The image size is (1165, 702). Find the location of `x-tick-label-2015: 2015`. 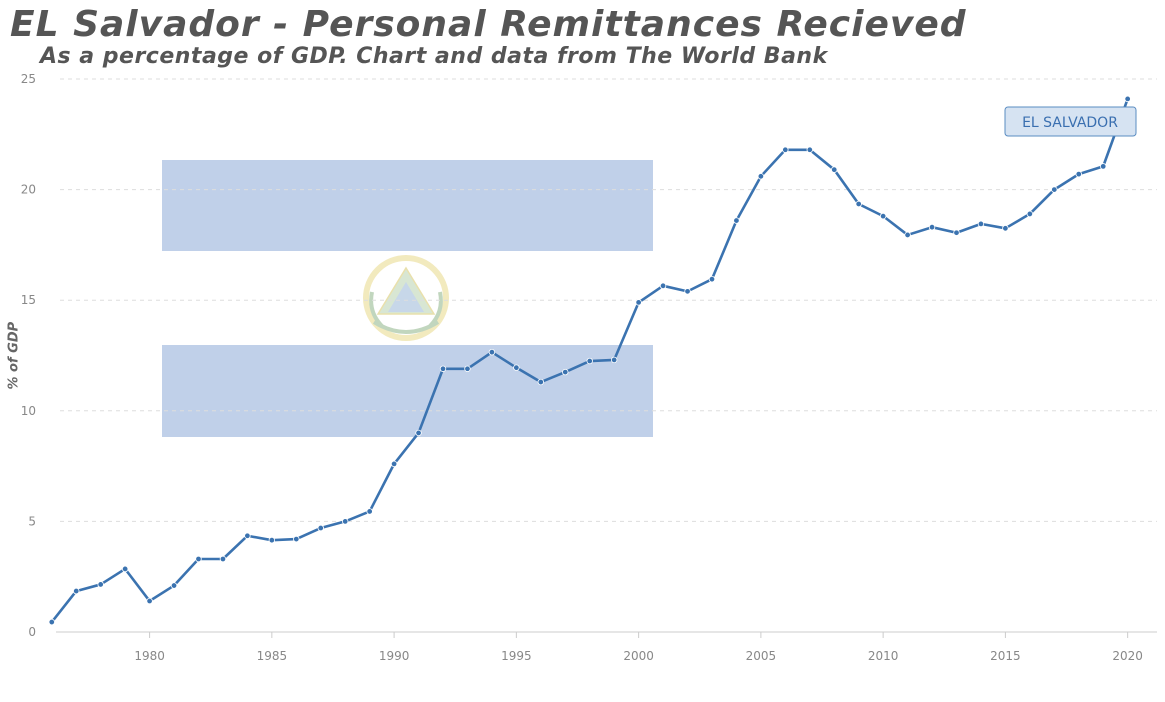

x-tick-label-2015: 2015 is located at coordinates (1005, 656).